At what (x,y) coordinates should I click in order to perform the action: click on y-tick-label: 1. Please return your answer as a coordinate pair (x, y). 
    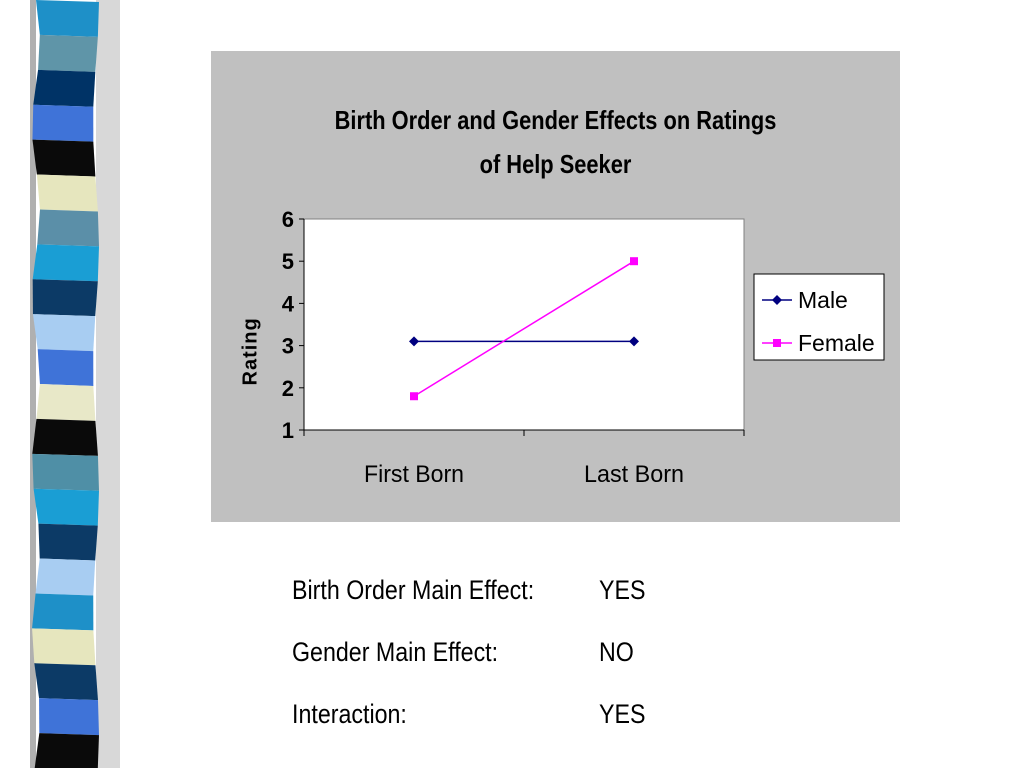
    Looking at the image, I should click on (288, 430).